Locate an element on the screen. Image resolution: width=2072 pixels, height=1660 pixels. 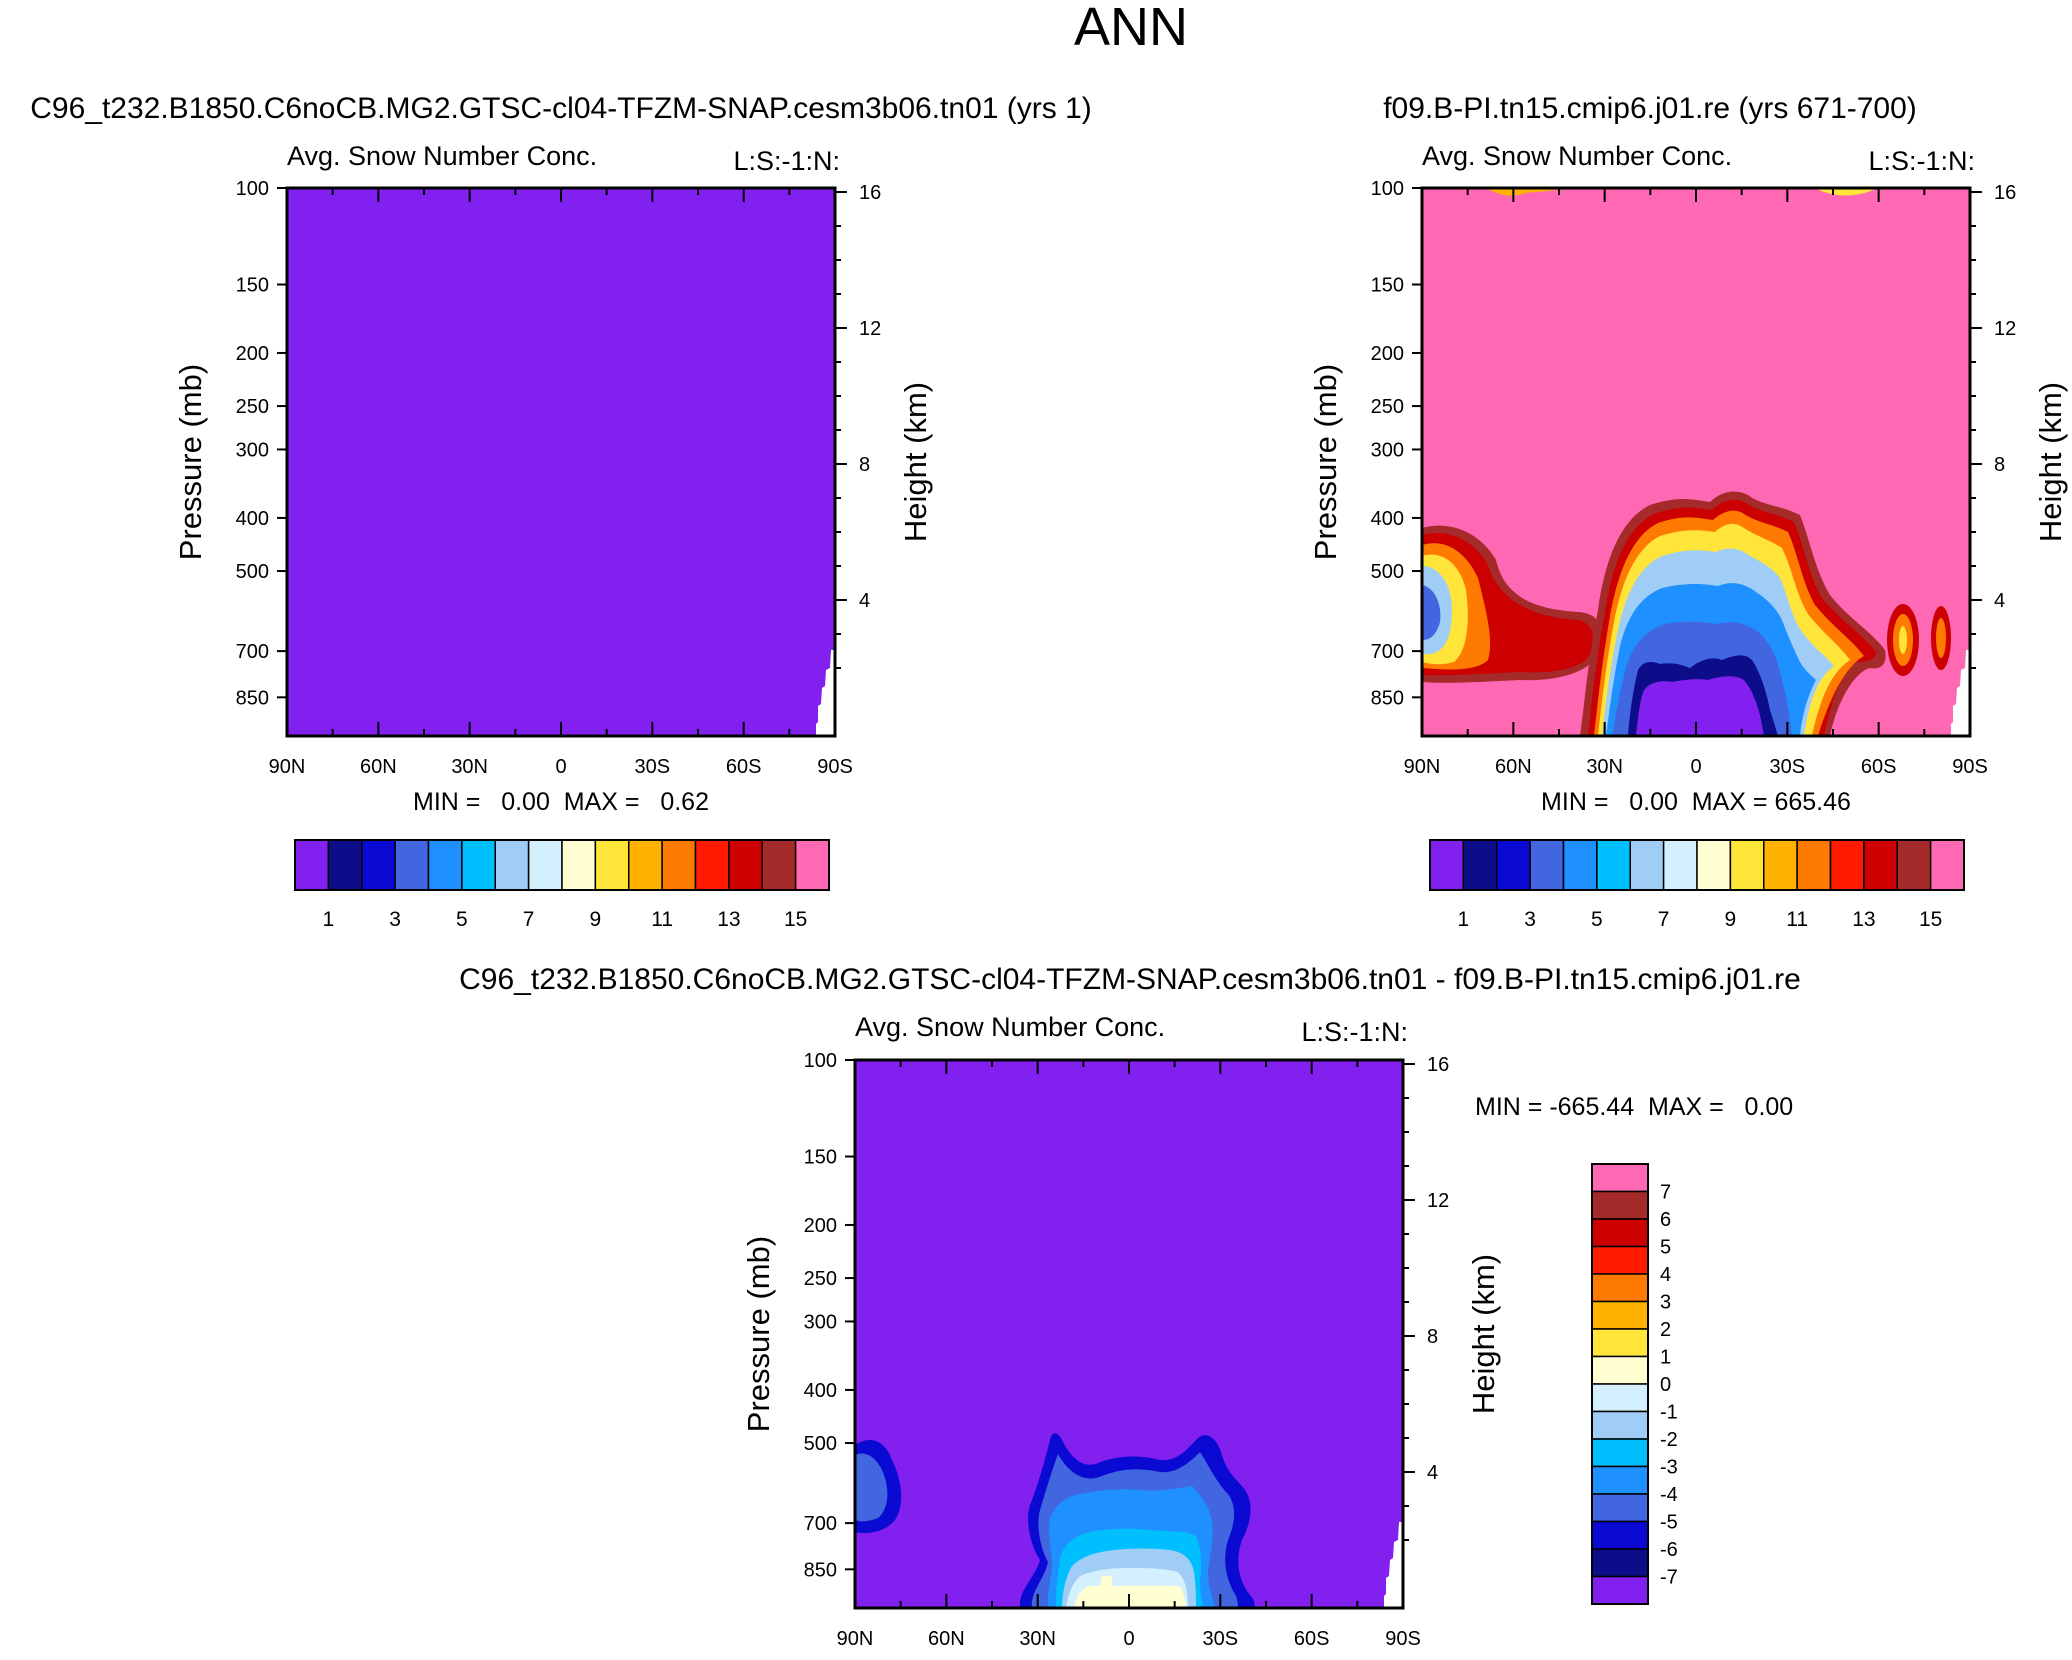
panel-b-xtick-label: 60S is located at coordinates (1879, 767).